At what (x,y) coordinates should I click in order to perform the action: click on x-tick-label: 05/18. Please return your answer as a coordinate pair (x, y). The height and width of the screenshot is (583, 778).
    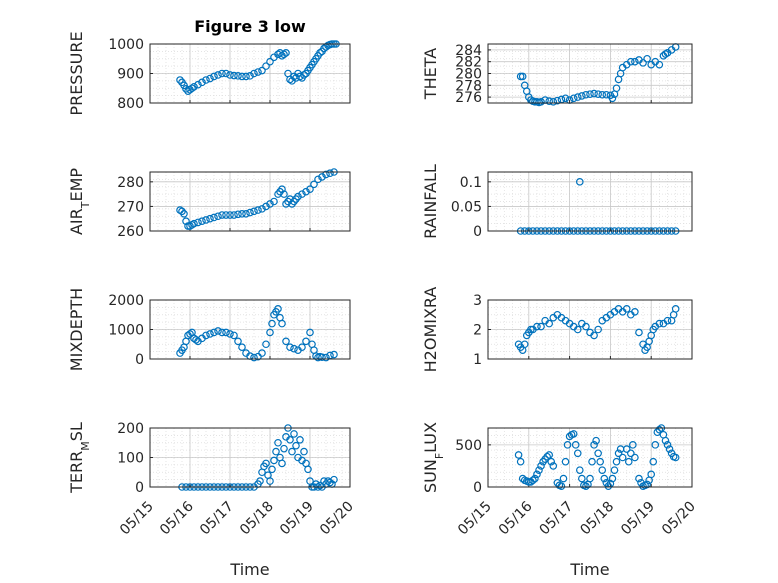
    Looking at the image, I should click on (597, 519).